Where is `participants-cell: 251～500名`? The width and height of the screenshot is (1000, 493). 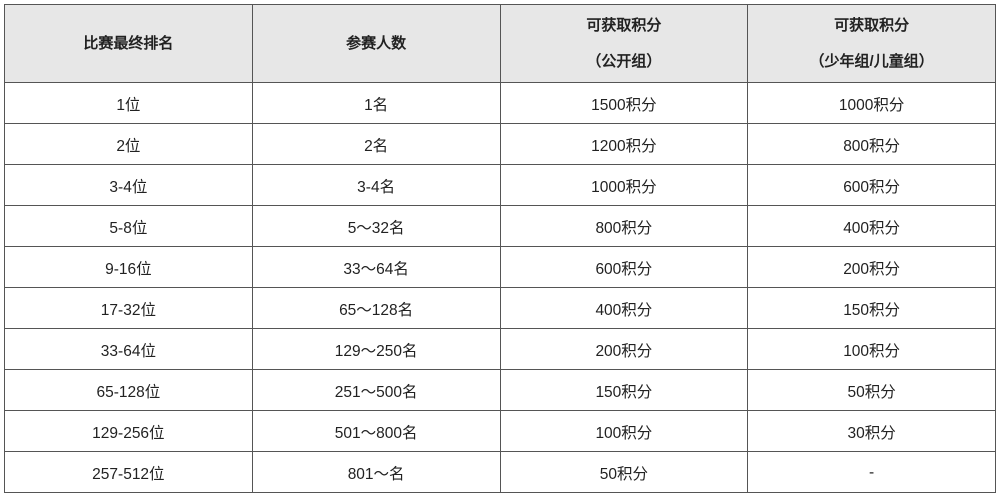 participants-cell: 251～500名 is located at coordinates (376, 390).